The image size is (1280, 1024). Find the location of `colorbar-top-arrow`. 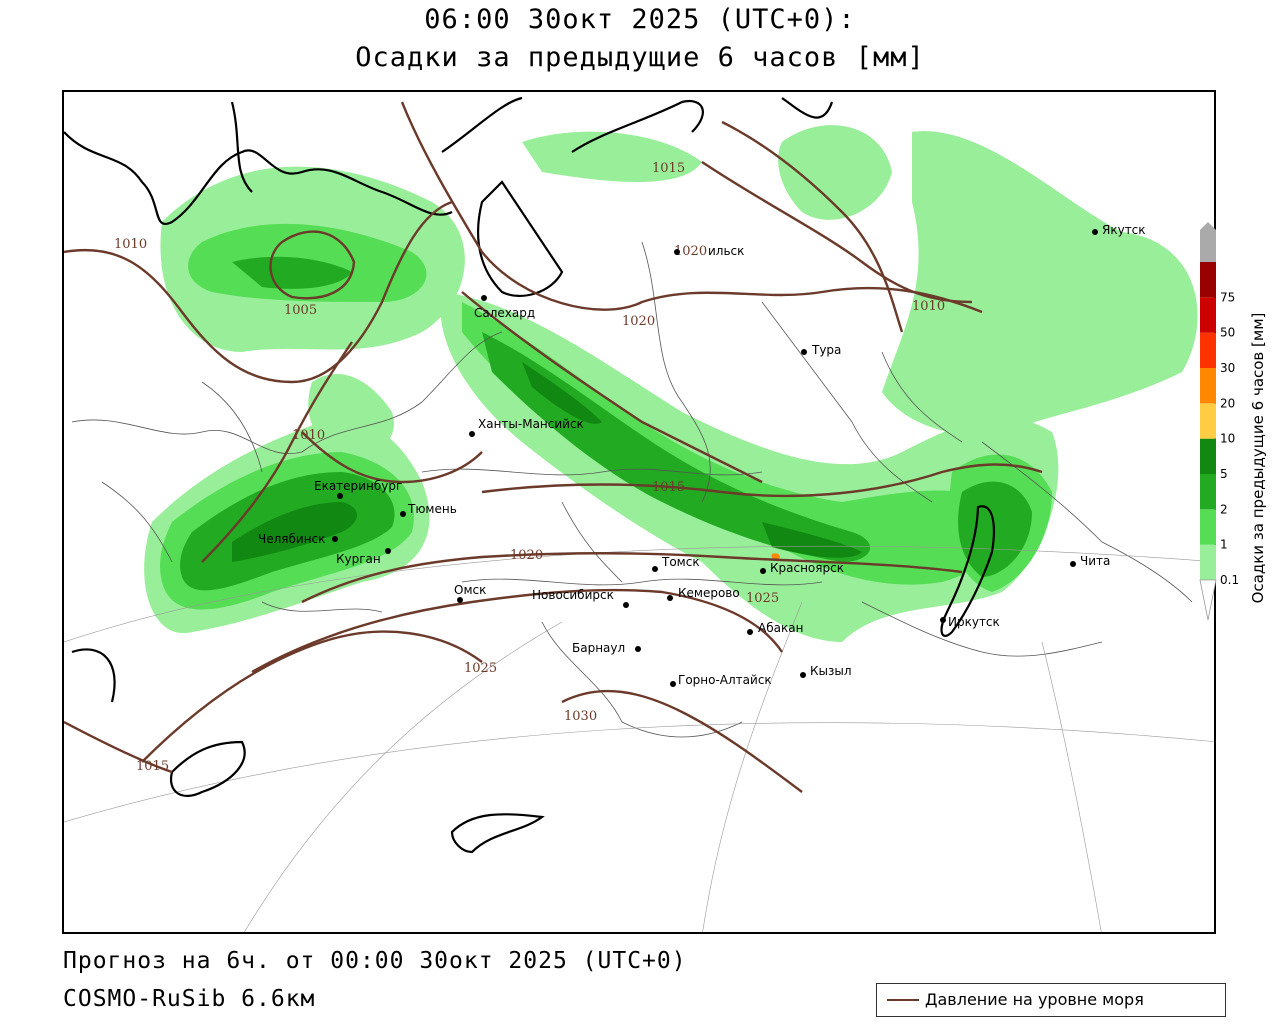

colorbar-top-arrow is located at coordinates (1208, 242).